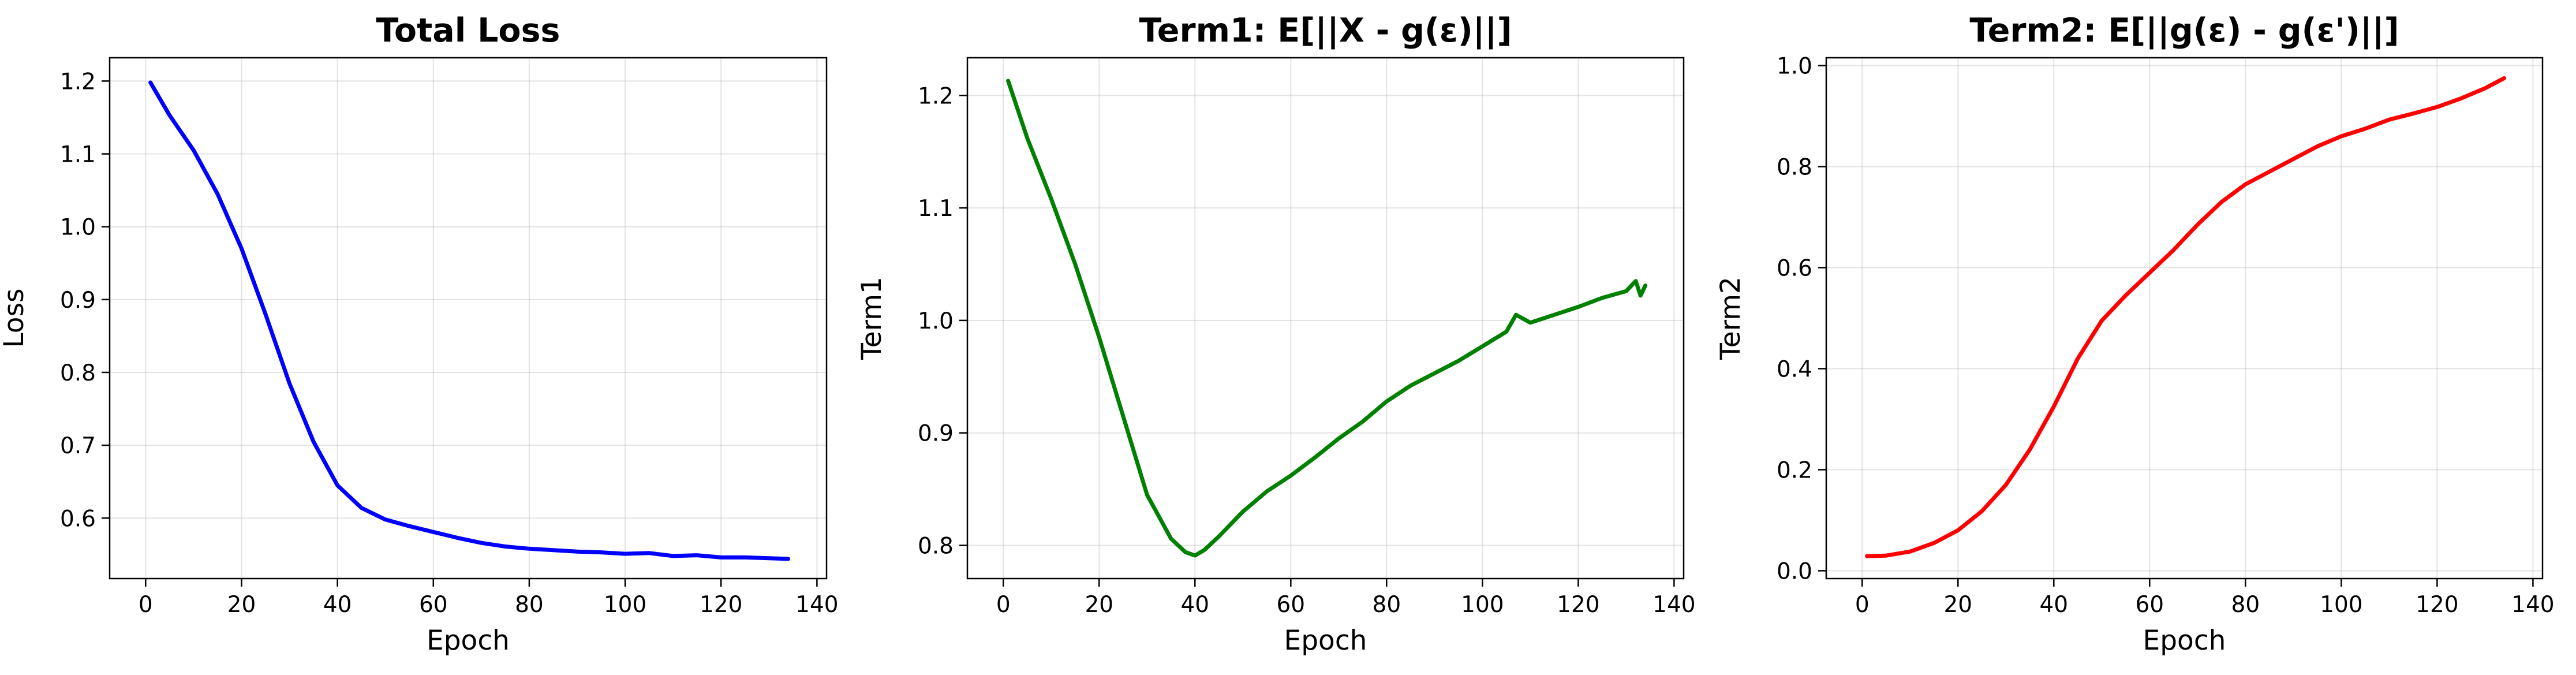 The height and width of the screenshot is (675, 2576). What do you see at coordinates (721, 605) in the screenshot?
I see `total-loss-x-tick-label: 120` at bounding box center [721, 605].